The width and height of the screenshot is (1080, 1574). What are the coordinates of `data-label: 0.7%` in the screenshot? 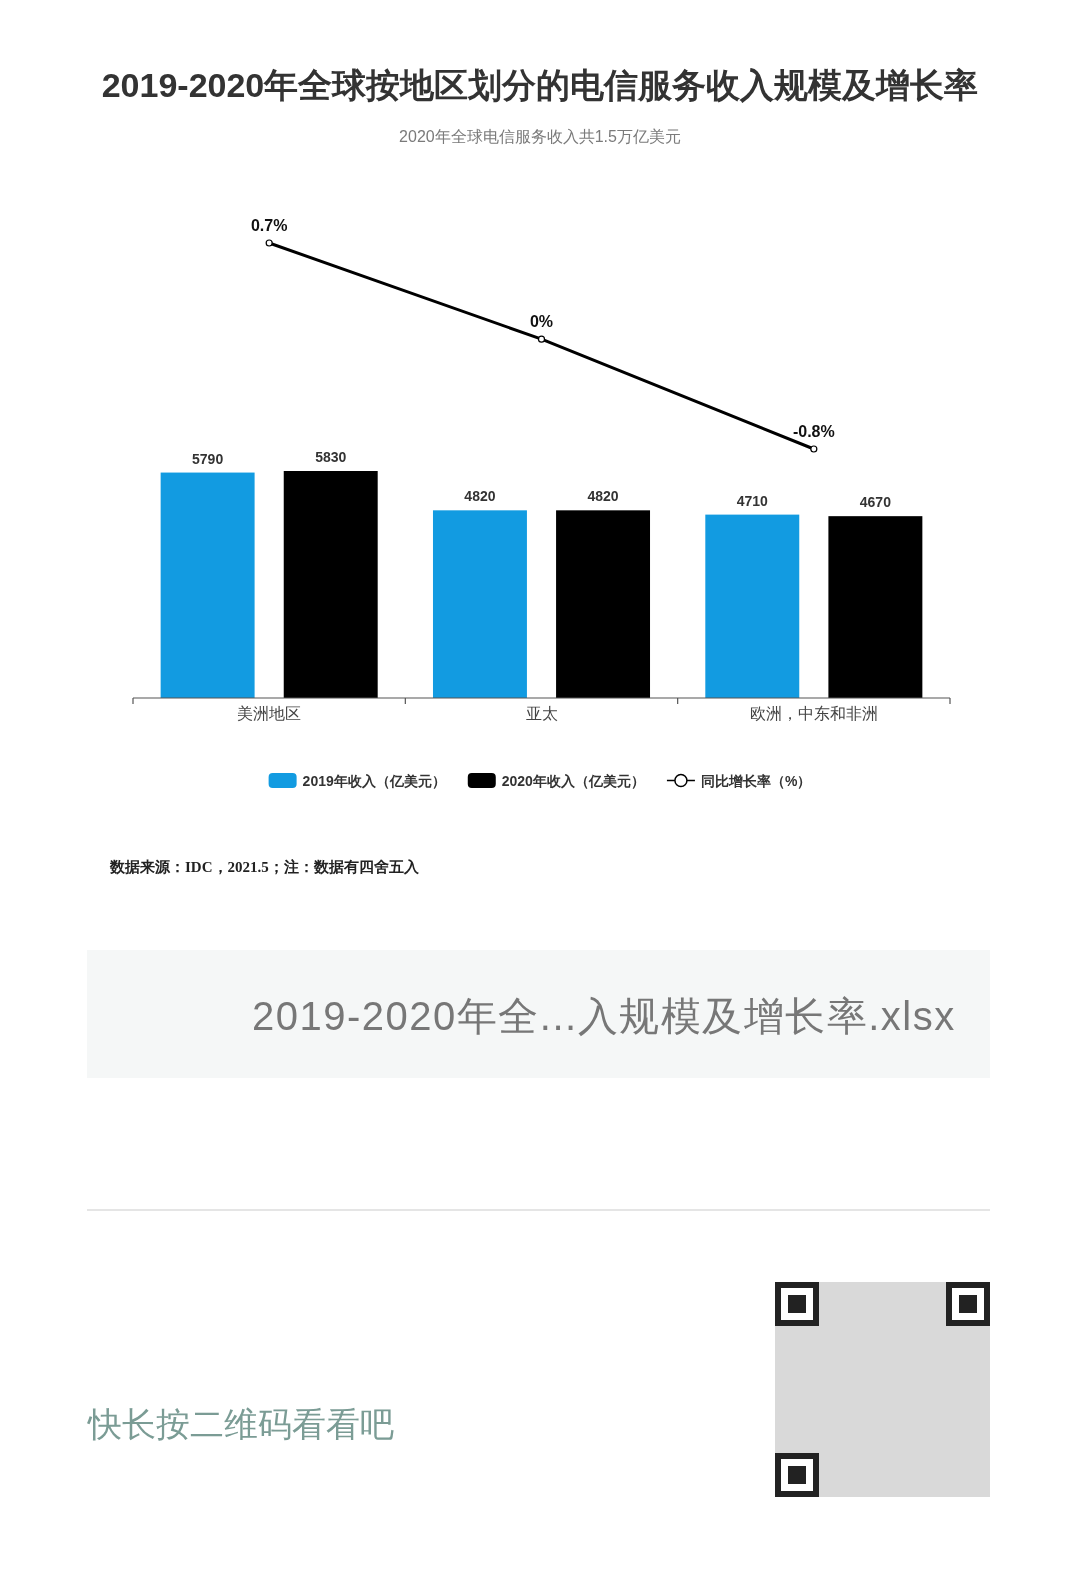 It's located at (269, 225).